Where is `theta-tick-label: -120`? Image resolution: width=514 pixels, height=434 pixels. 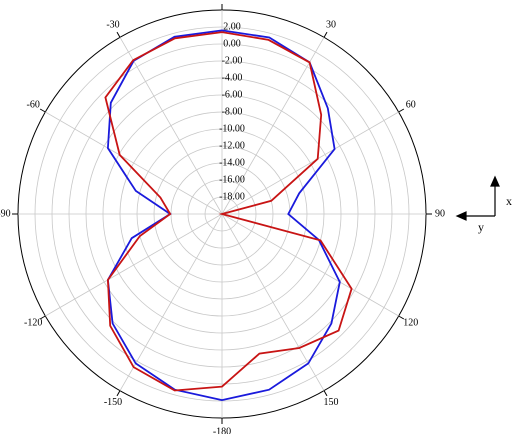
theta-tick-label: -120 is located at coordinates (33, 322).